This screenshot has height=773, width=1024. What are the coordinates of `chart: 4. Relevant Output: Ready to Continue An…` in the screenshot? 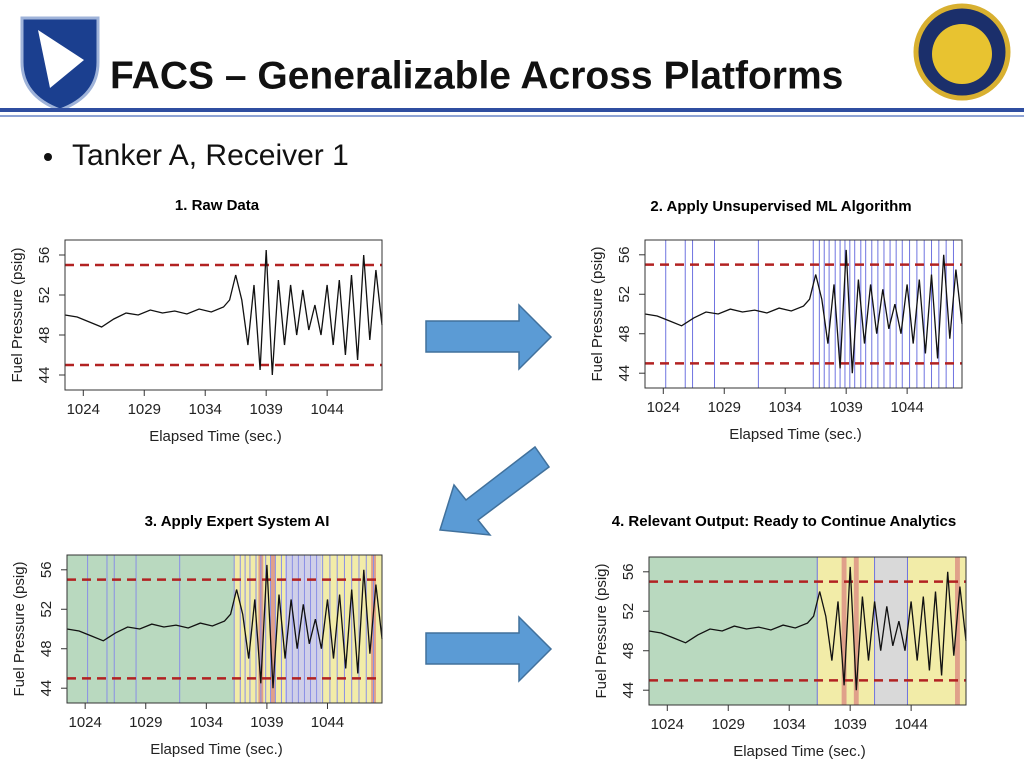 It's located at (780, 636).